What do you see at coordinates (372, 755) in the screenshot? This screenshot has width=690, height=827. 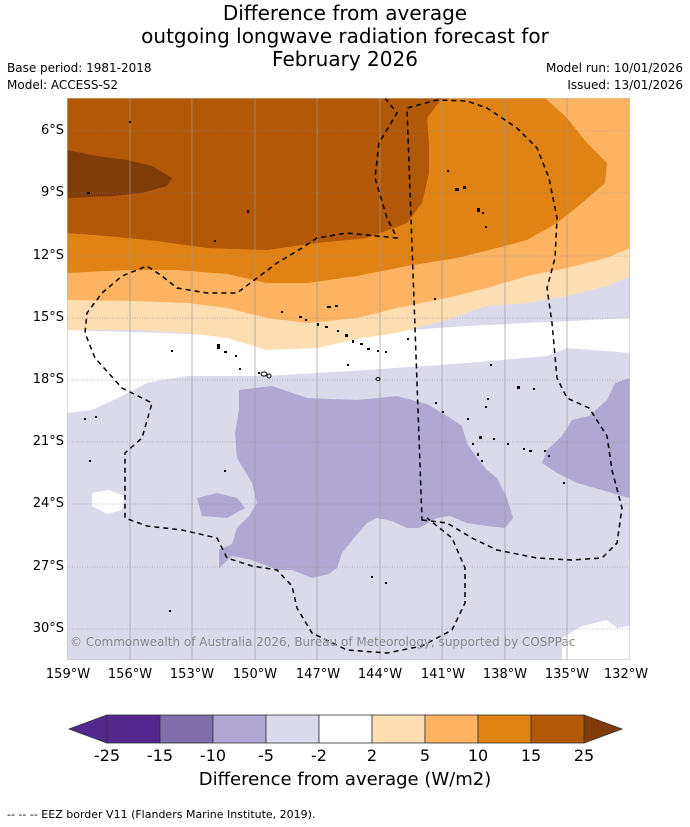 I see `colorbar-tick: 2` at bounding box center [372, 755].